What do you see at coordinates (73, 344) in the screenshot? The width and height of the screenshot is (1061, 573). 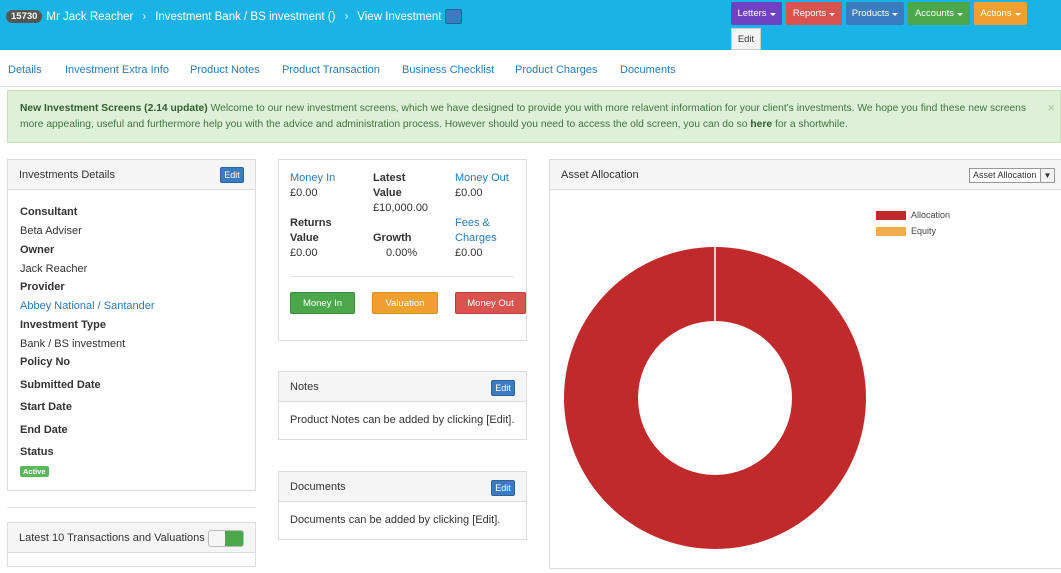 I see `investment-type-value: Bank / BS investment` at bounding box center [73, 344].